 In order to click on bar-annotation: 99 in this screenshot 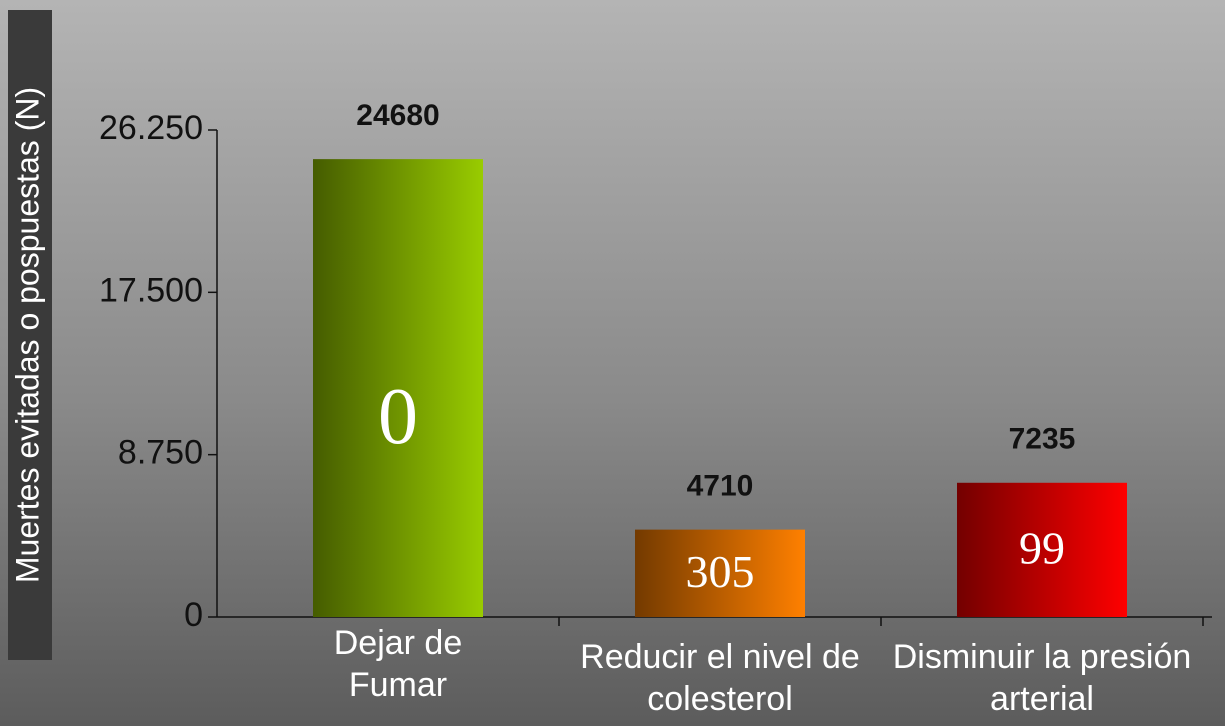, I will do `click(1042, 547)`.